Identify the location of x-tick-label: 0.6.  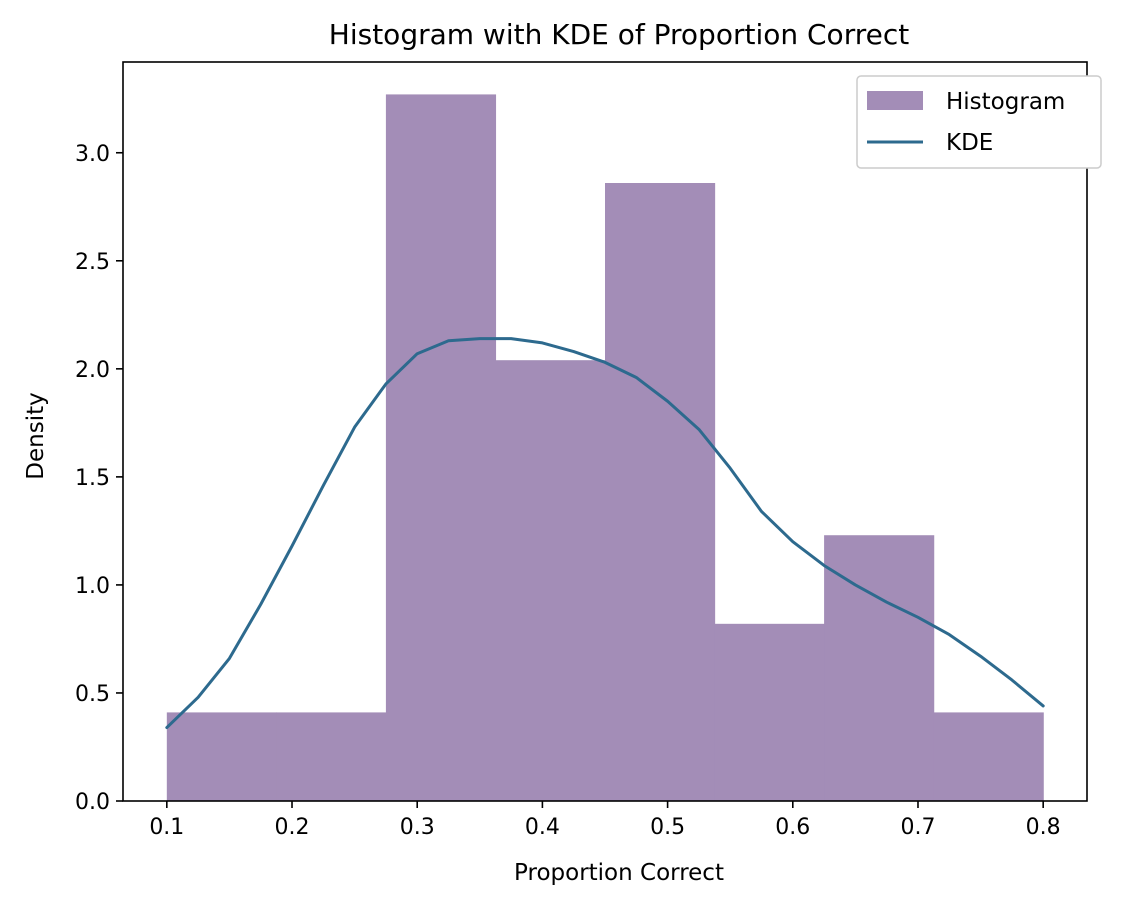
(792, 827).